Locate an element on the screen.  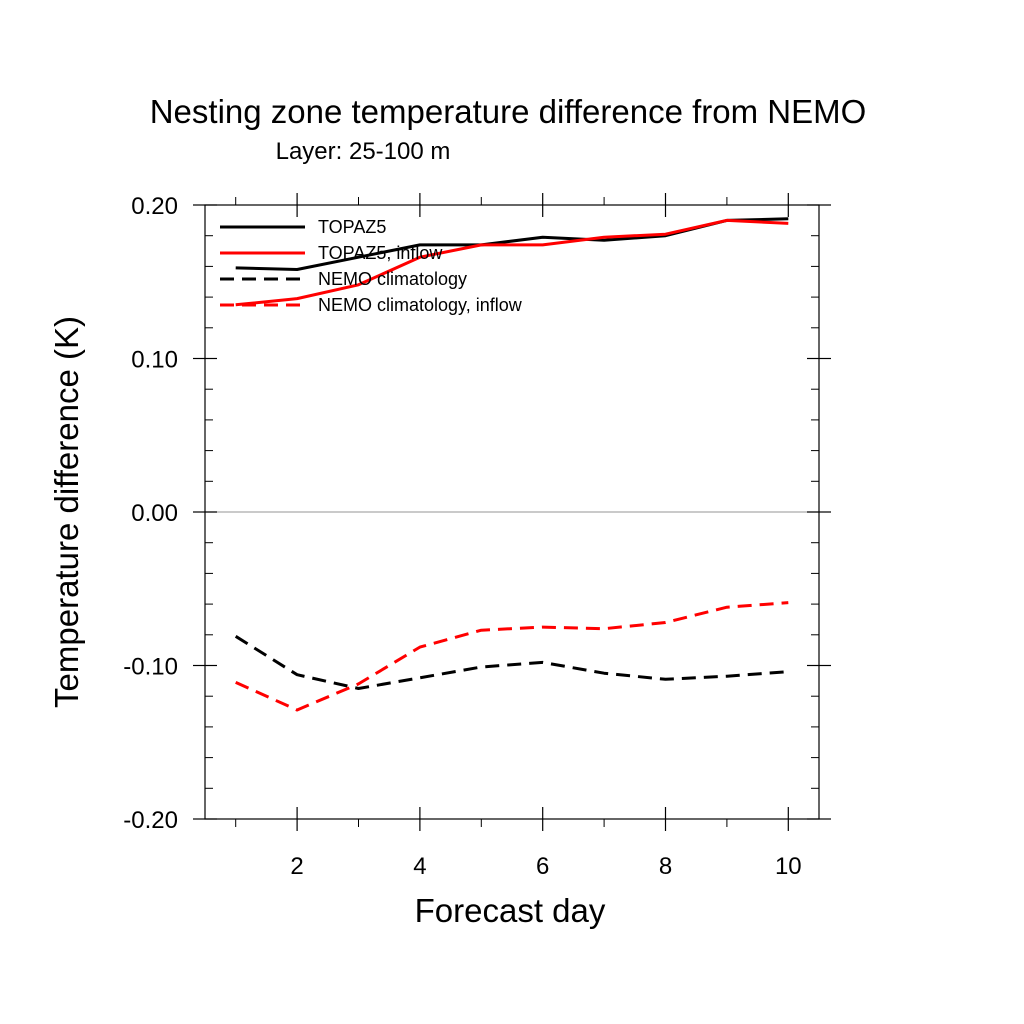
y-axis-title: Temperature difference (K) is located at coordinates (66, 512).